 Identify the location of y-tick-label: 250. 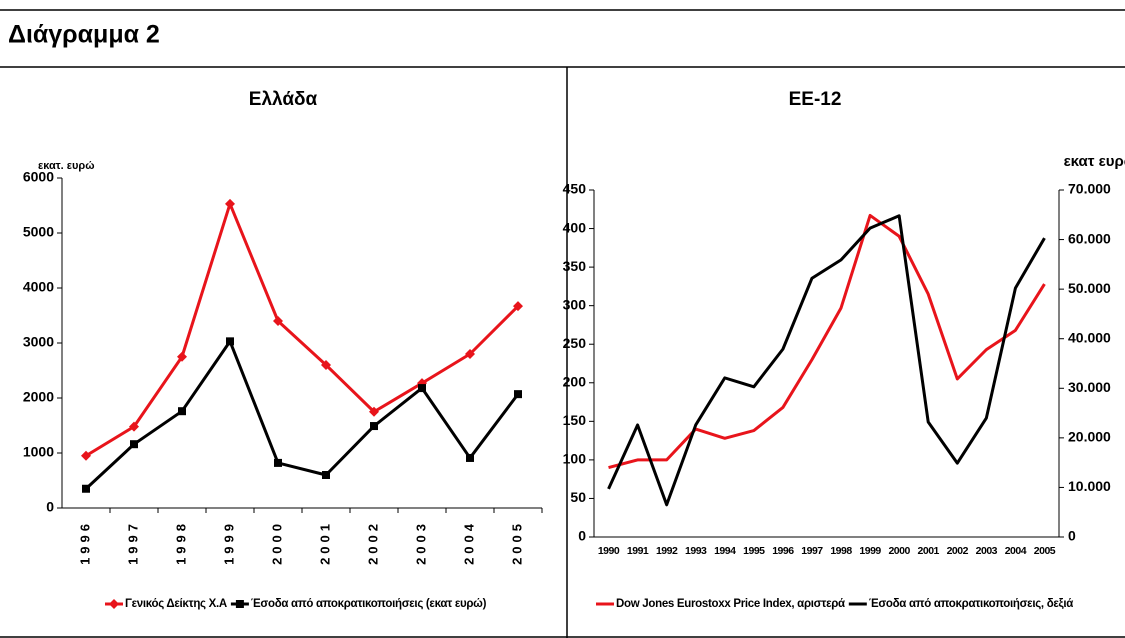
(575, 343).